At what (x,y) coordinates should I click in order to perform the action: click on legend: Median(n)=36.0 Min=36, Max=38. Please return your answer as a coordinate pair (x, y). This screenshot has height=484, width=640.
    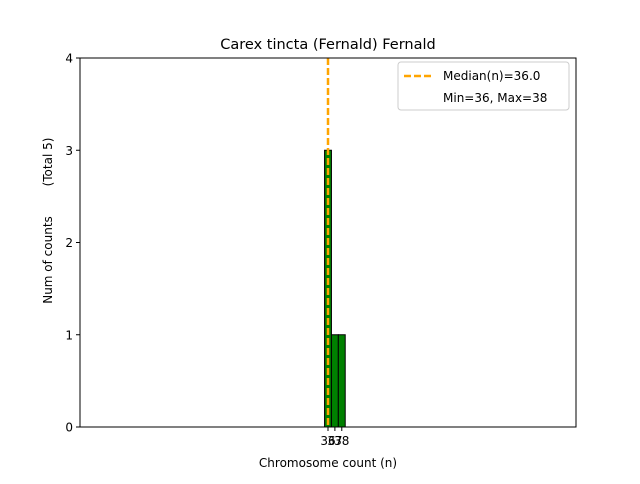
    Looking at the image, I should click on (483, 86).